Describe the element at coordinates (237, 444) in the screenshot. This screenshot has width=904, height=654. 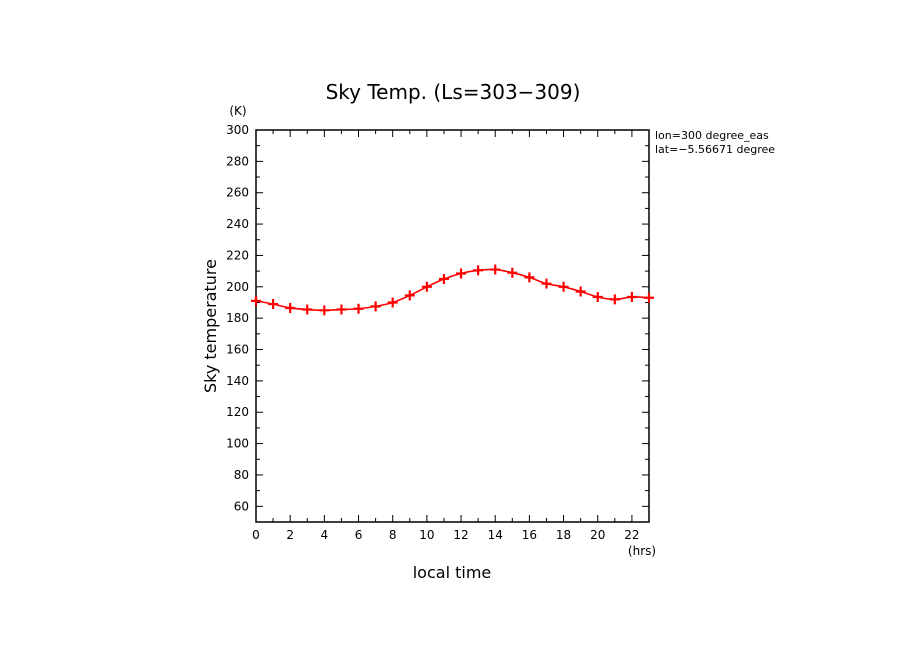
I see `y-tick-label: 100` at that location.